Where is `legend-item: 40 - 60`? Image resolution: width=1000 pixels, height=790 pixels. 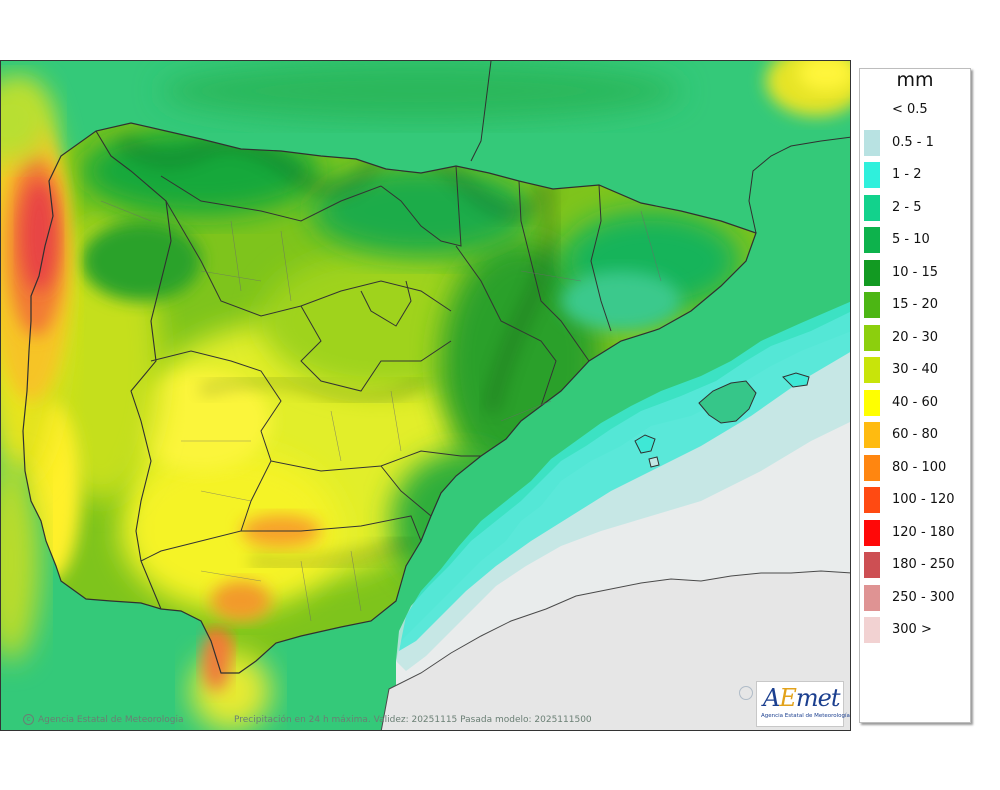 legend-item: 40 - 60 is located at coordinates (916, 402).